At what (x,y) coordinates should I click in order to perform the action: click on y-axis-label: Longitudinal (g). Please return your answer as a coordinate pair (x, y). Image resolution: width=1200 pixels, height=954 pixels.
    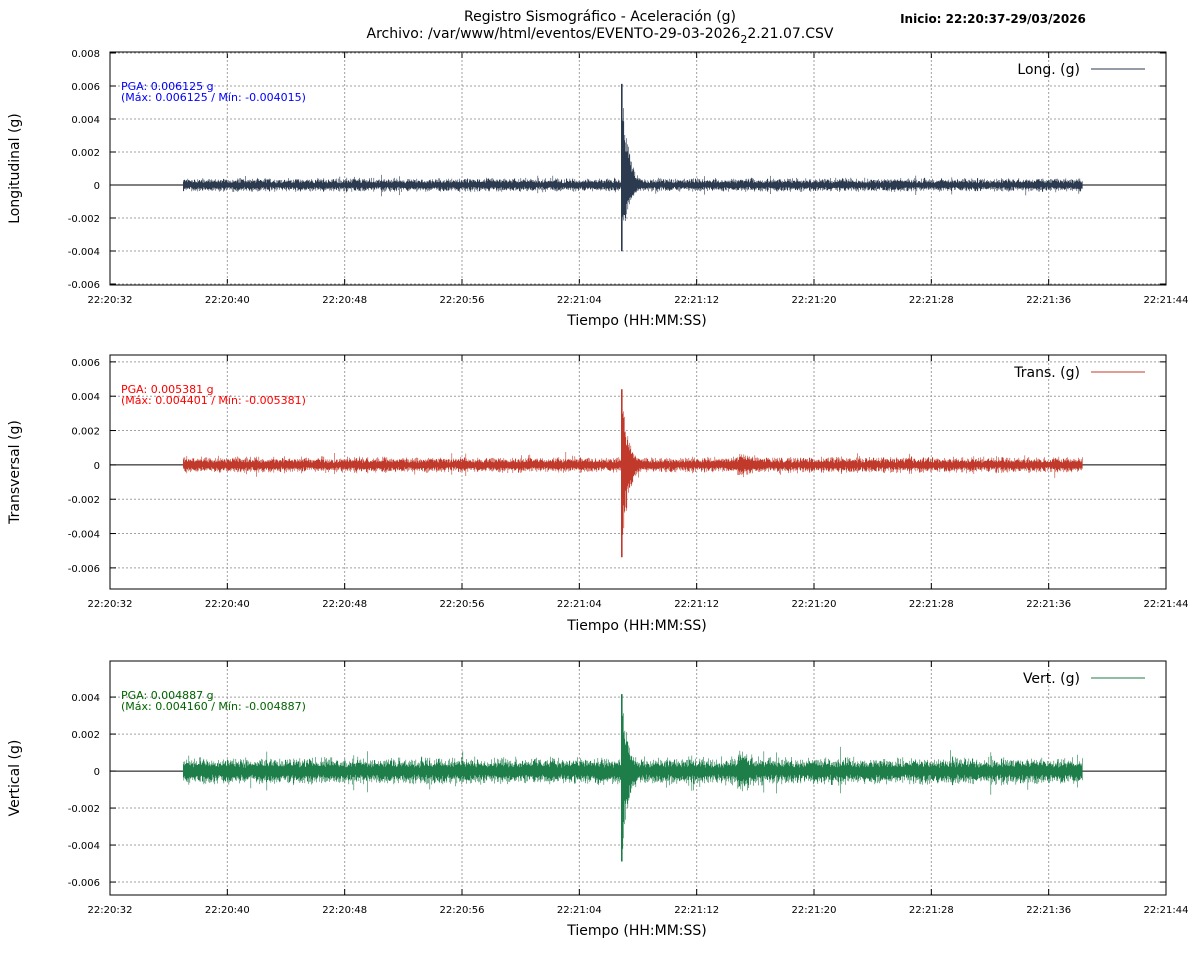
    Looking at the image, I should click on (15, 168).